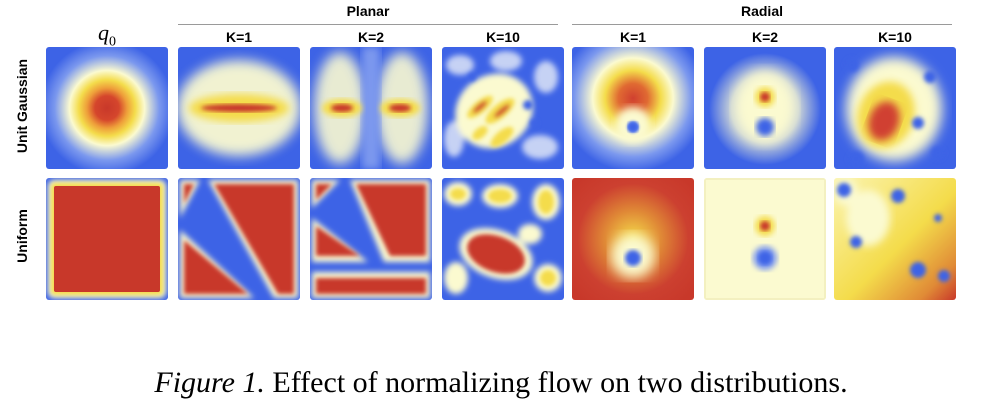 This screenshot has width=1002, height=418. What do you see at coordinates (107, 35) in the screenshot?
I see `q0-column-label: q0` at bounding box center [107, 35].